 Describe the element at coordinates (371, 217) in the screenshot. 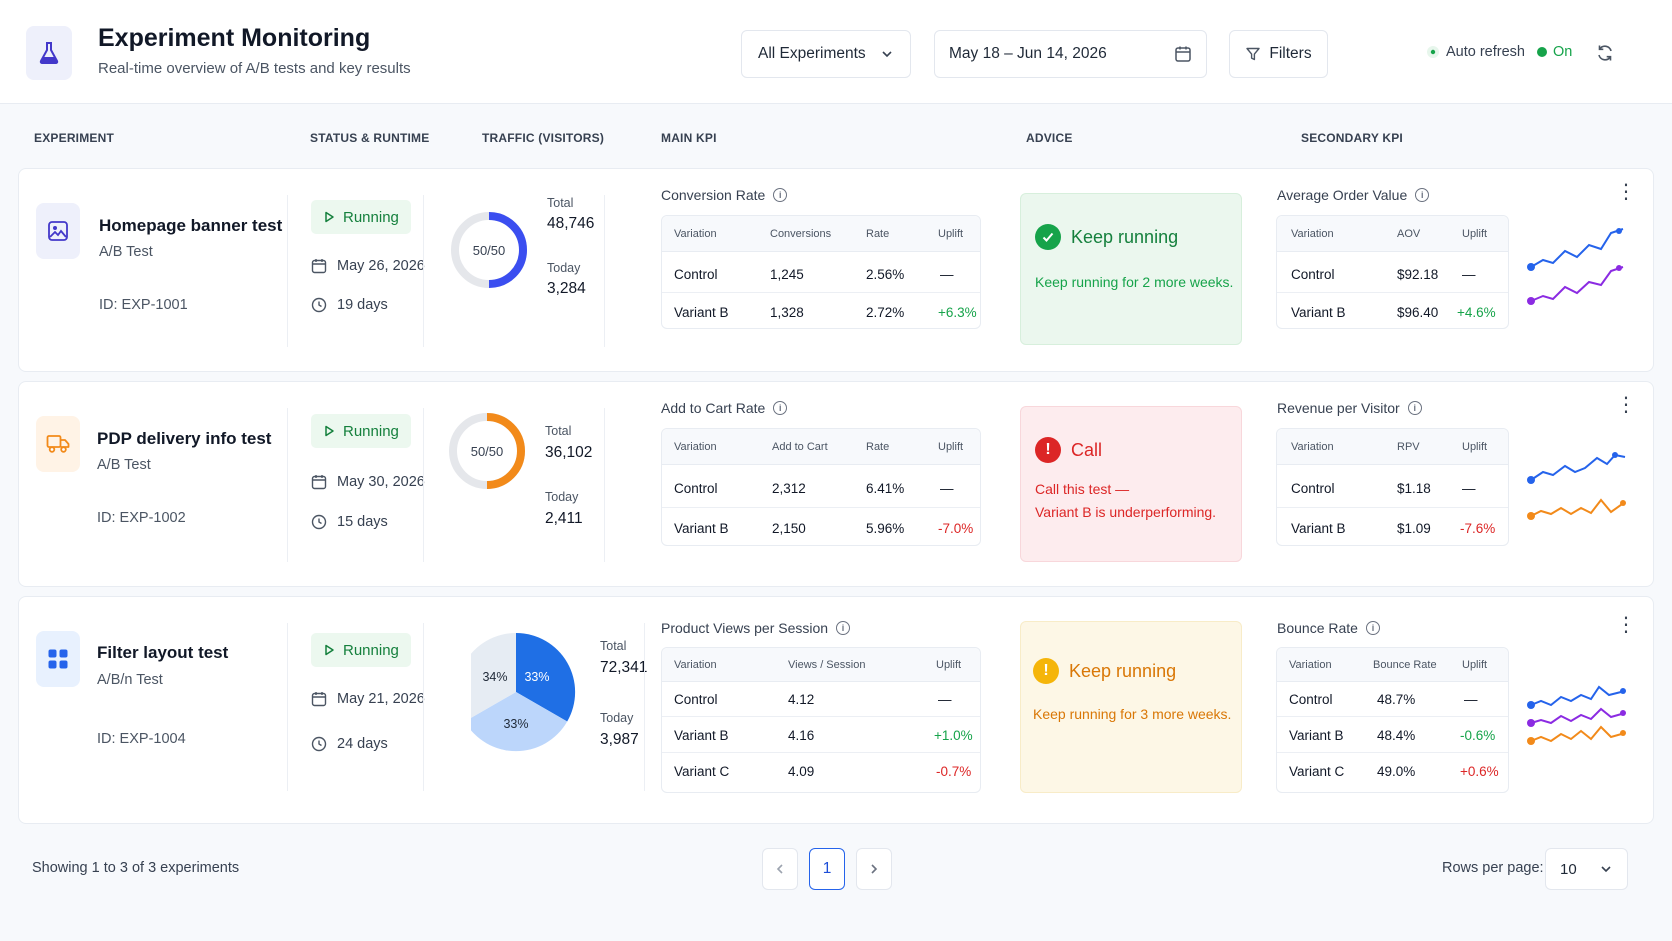

I see `status-label: Running` at that location.